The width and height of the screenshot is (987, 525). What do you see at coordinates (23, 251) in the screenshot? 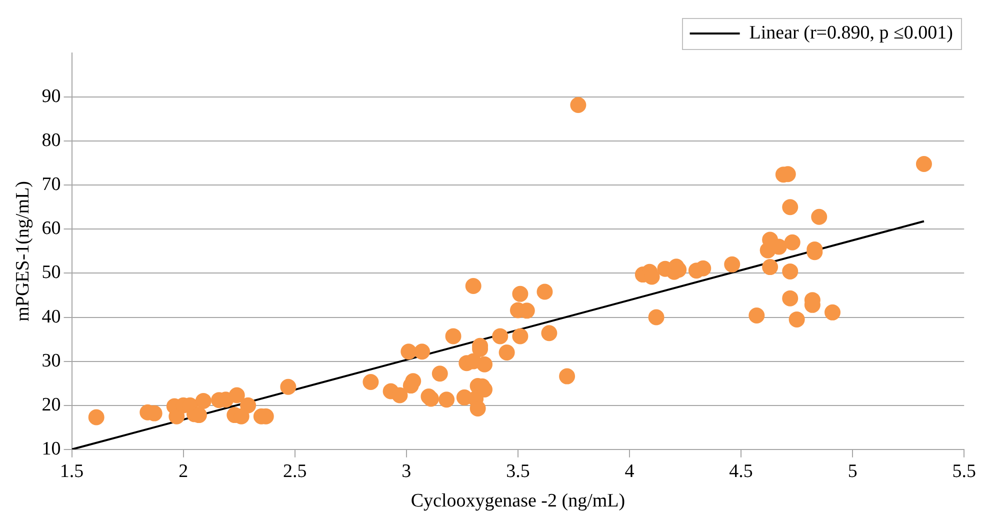
I see `y-axis-title: mPGES-1(ng/mL)` at bounding box center [23, 251].